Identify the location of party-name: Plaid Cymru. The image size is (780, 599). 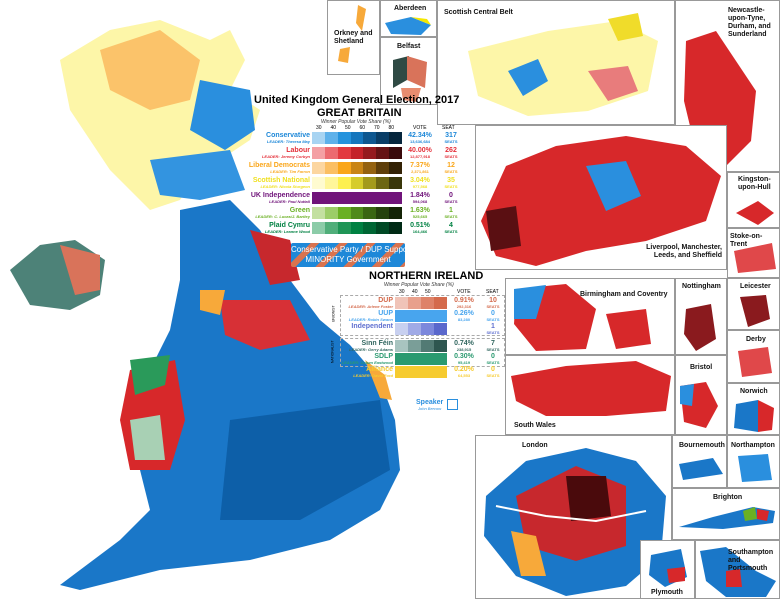
(289, 225).